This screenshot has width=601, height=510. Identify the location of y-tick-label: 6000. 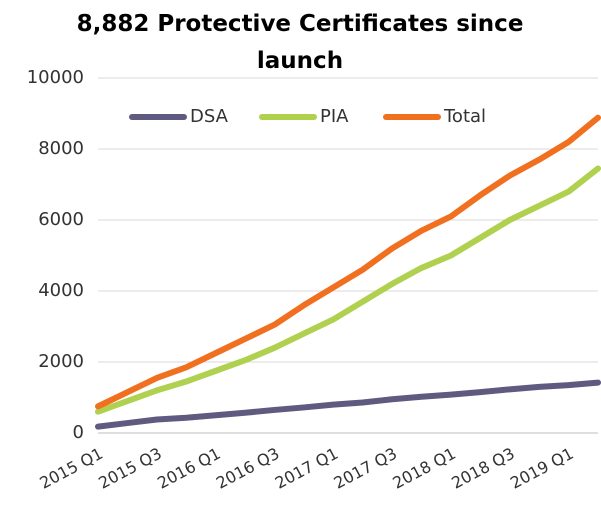
(61, 219).